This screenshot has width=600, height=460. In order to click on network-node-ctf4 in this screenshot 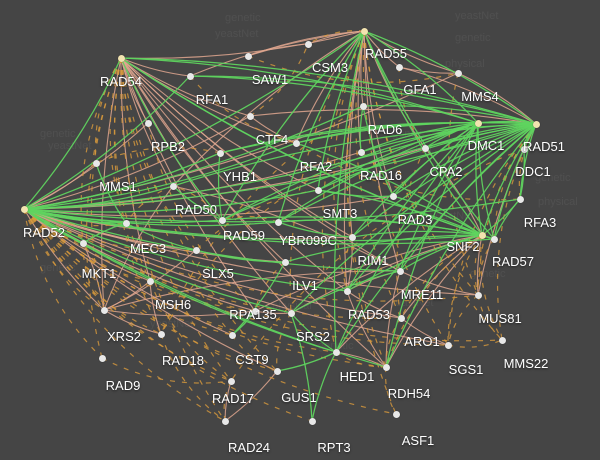, I will do `click(250, 116)`.